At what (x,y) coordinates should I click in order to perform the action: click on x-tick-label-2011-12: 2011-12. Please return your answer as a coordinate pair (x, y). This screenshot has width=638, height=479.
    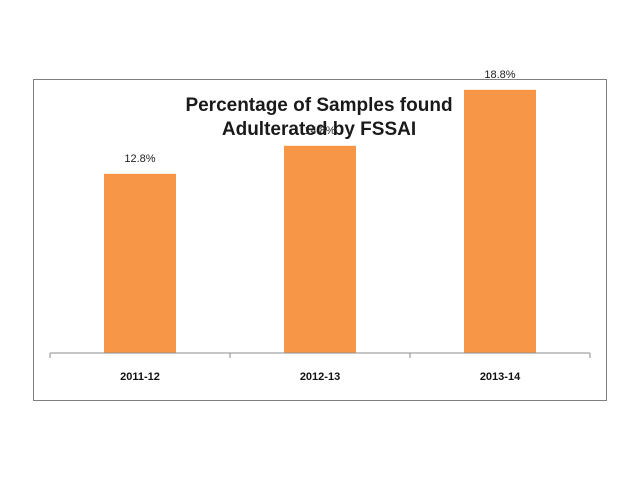
    Looking at the image, I should click on (140, 377).